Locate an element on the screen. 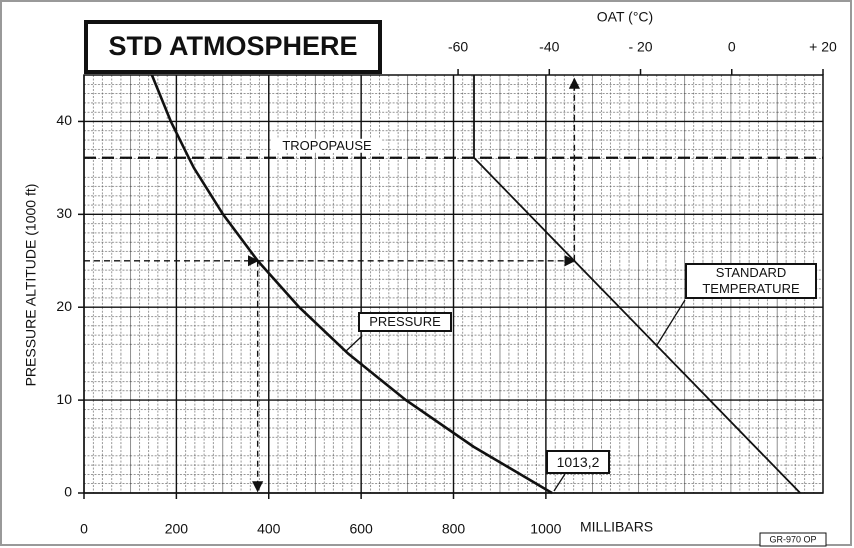  tropopause-label: TROPOPAUSE is located at coordinates (327, 145).